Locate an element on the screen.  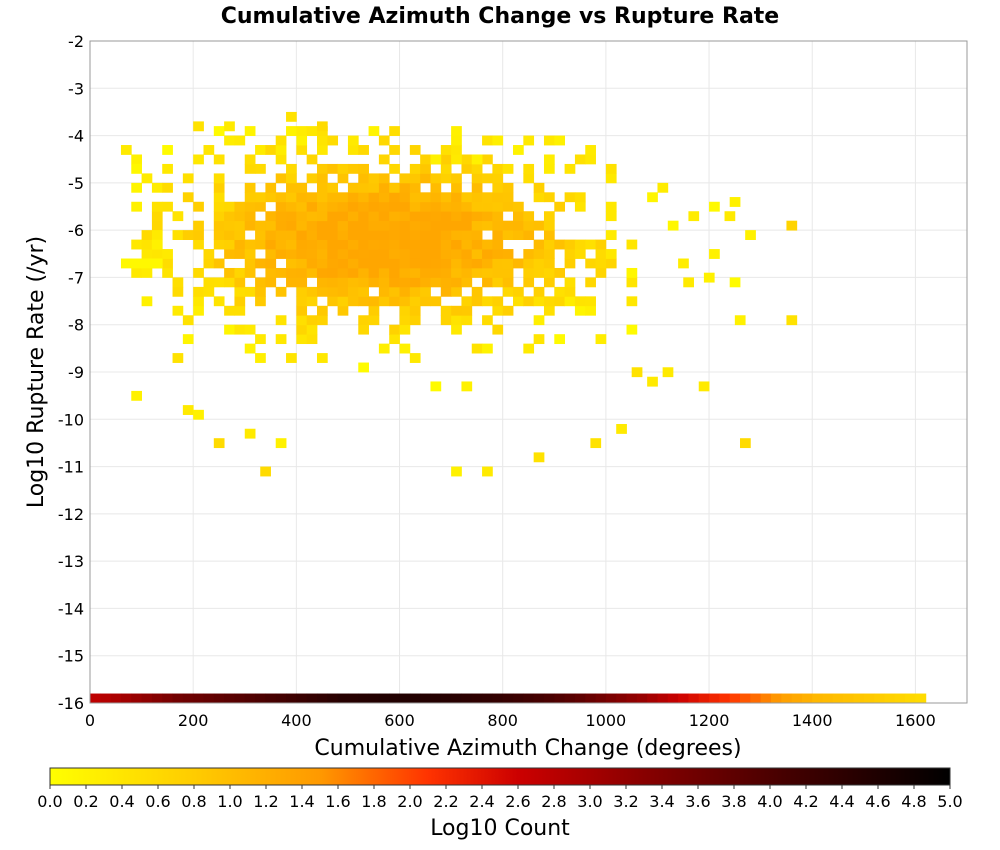
colorbar-tick-label: 0.8 is located at coordinates (193, 801).